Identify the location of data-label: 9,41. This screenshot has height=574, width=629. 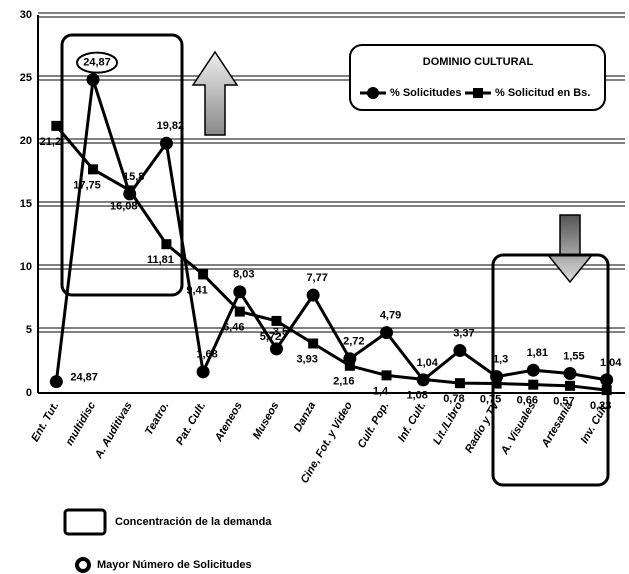
(196, 290).